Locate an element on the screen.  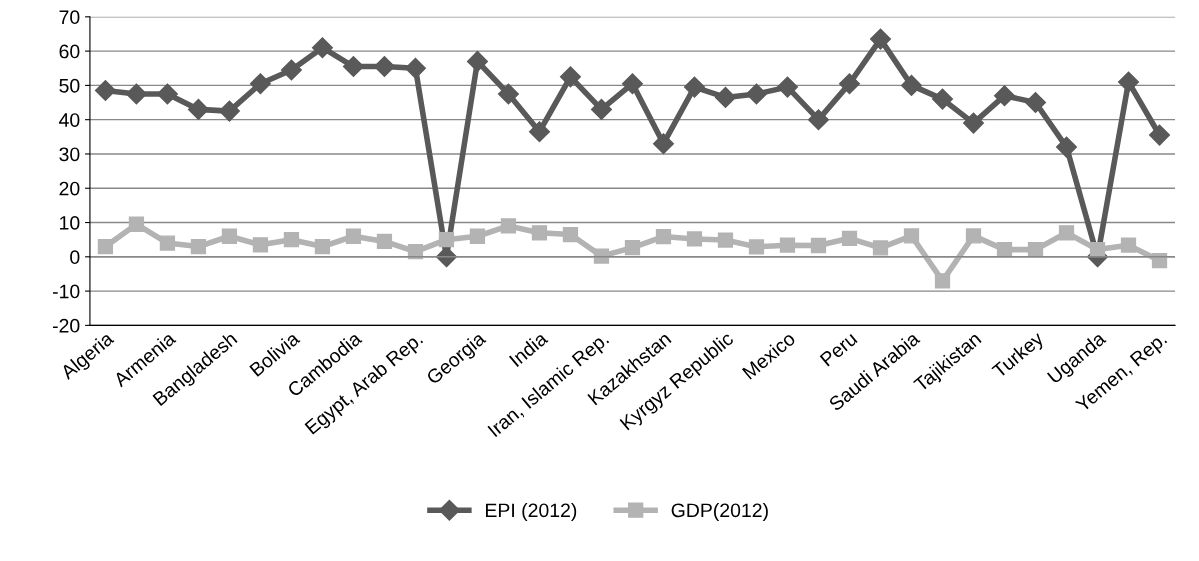
x-tick-label: Peru is located at coordinates (838, 349).